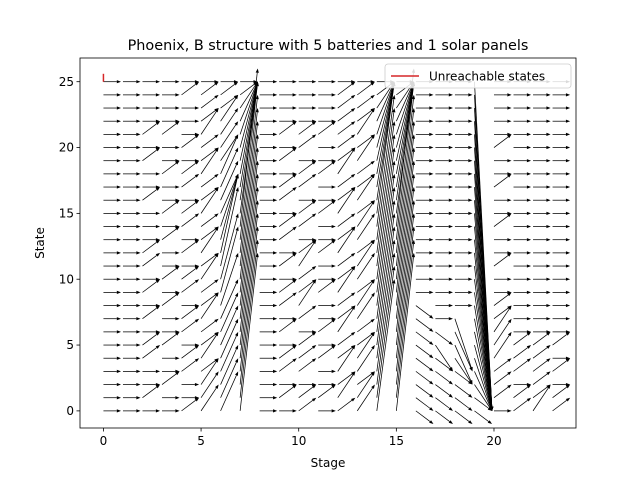  Describe the element at coordinates (104, 441) in the screenshot. I see `x-tick-label: 0` at that location.